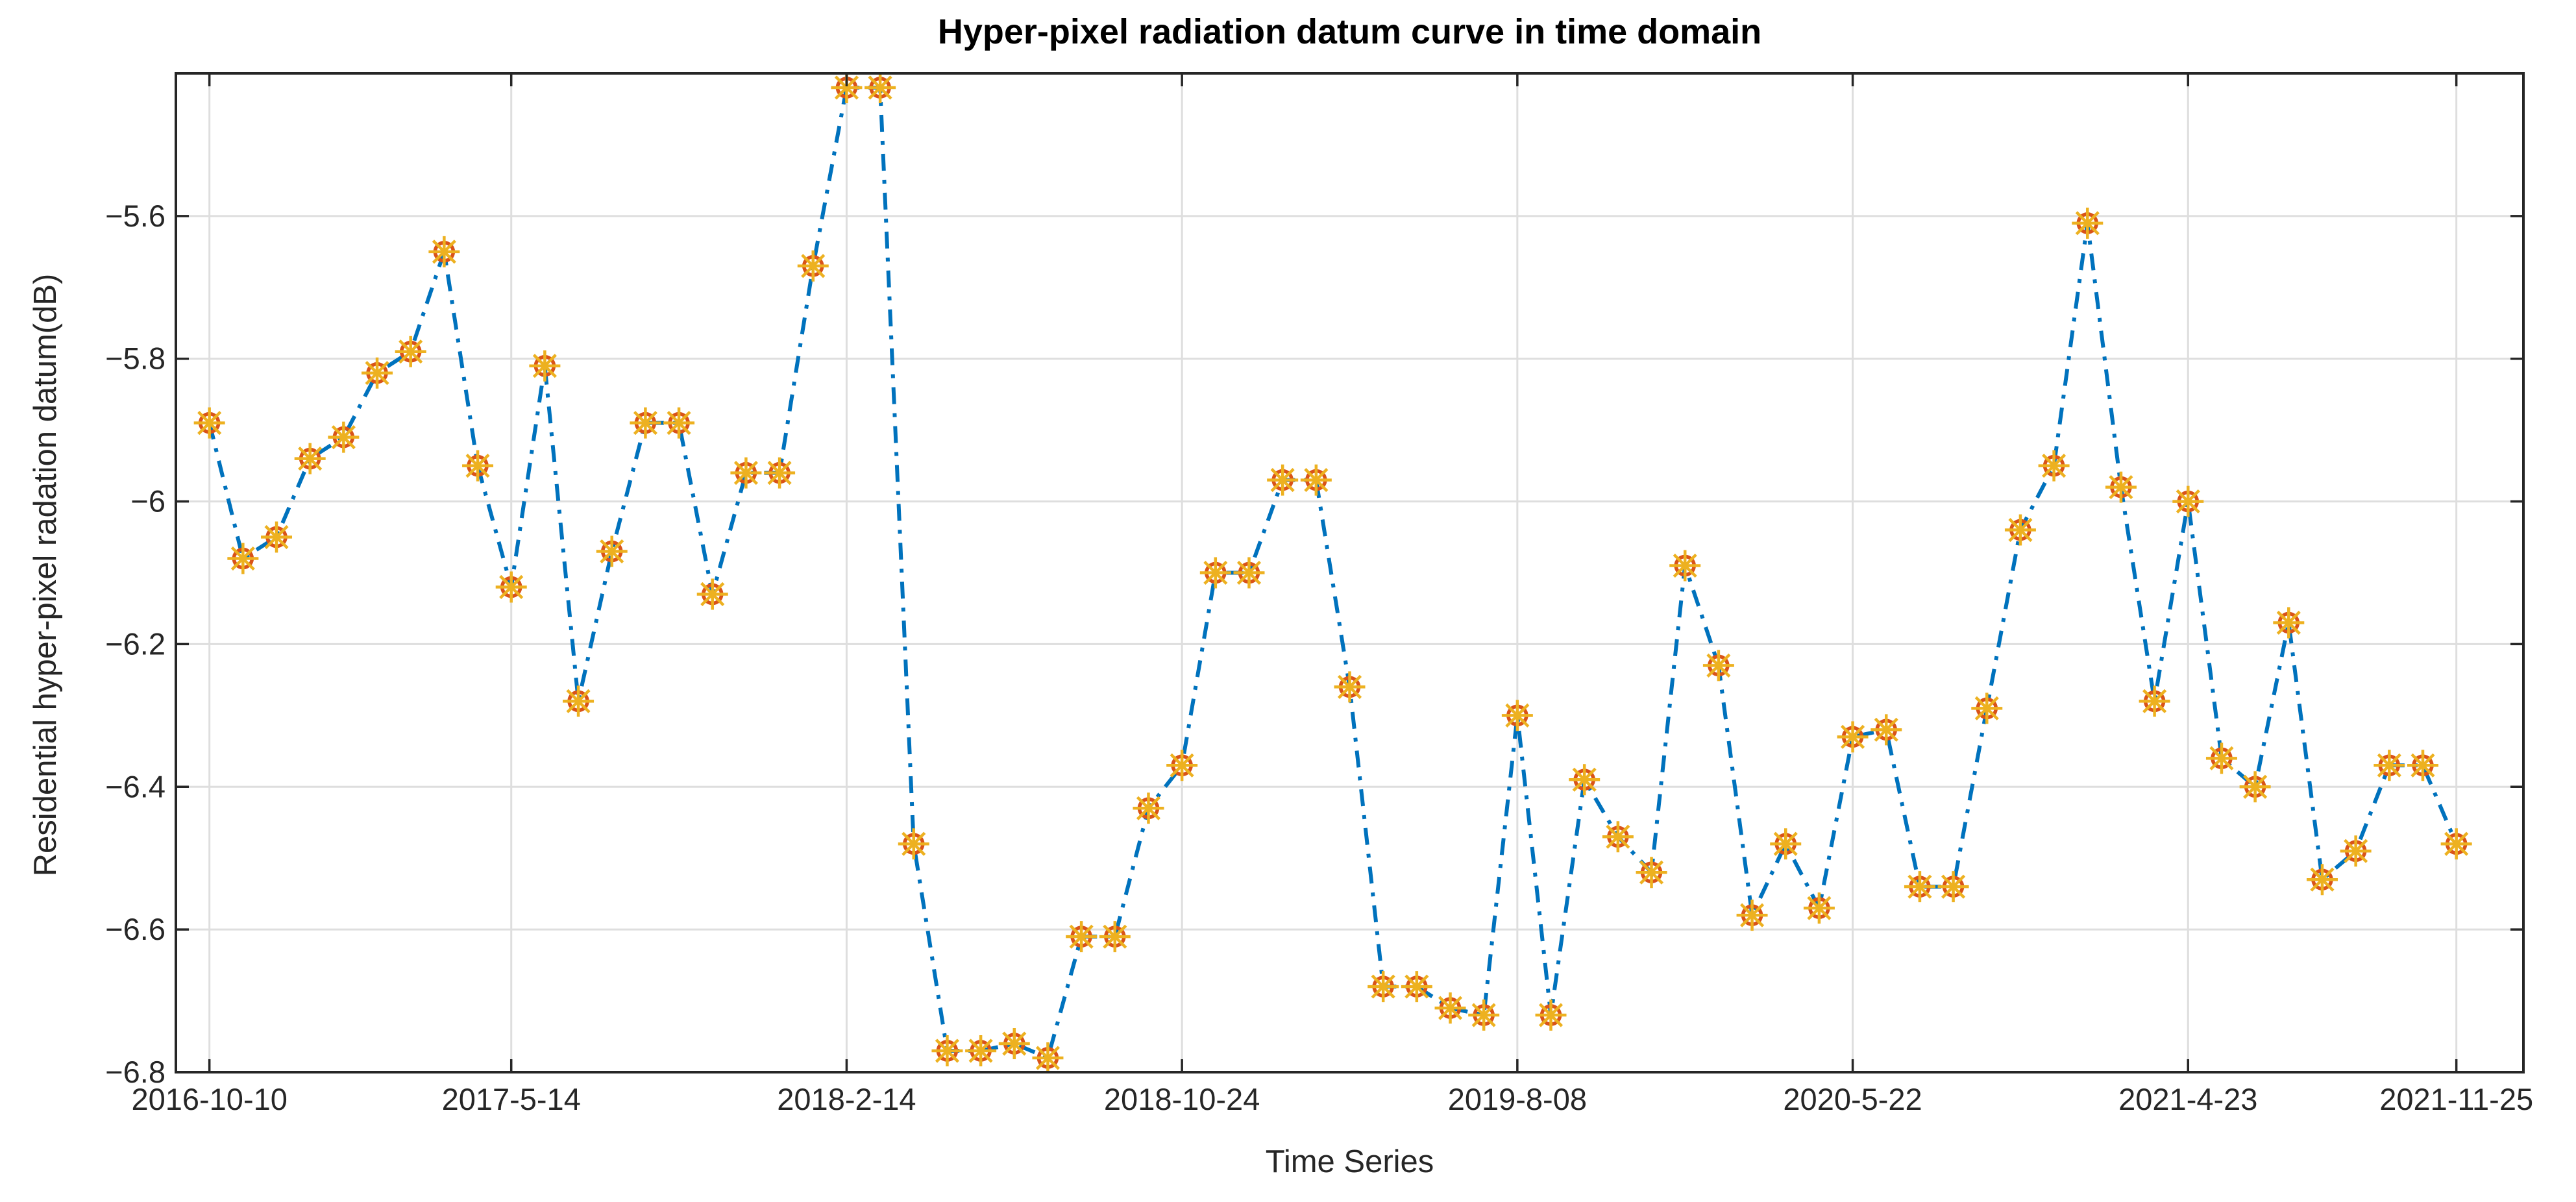 This screenshot has width=2576, height=1202. Describe the element at coordinates (209, 1099) in the screenshot. I see `x-tick-label: 2016-10-10` at that location.